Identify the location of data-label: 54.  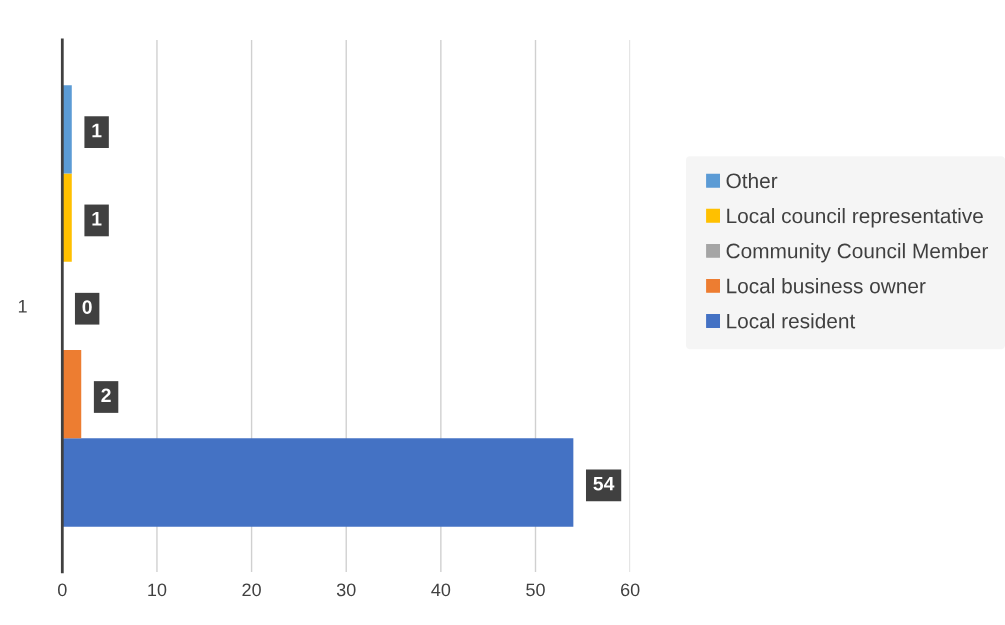
(604, 483).